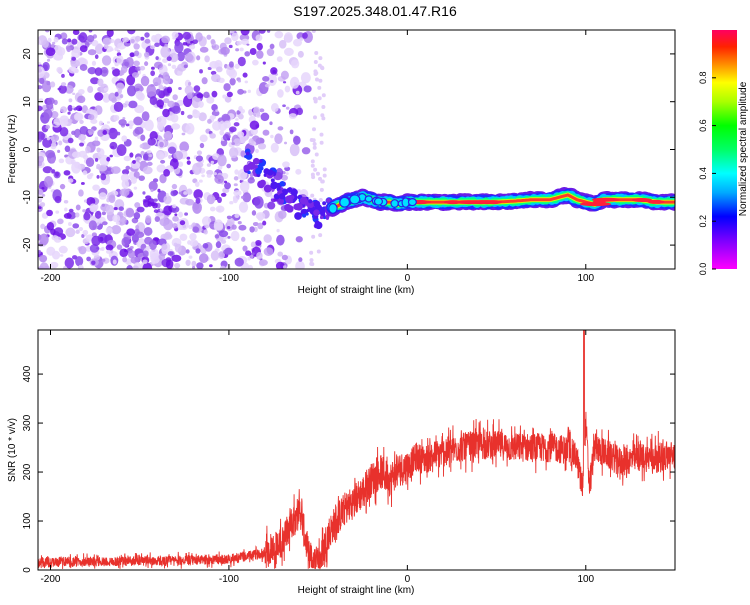 The width and height of the screenshot is (750, 605). I want to click on spectrogram-y-tick-label: 20, so click(27, 54).